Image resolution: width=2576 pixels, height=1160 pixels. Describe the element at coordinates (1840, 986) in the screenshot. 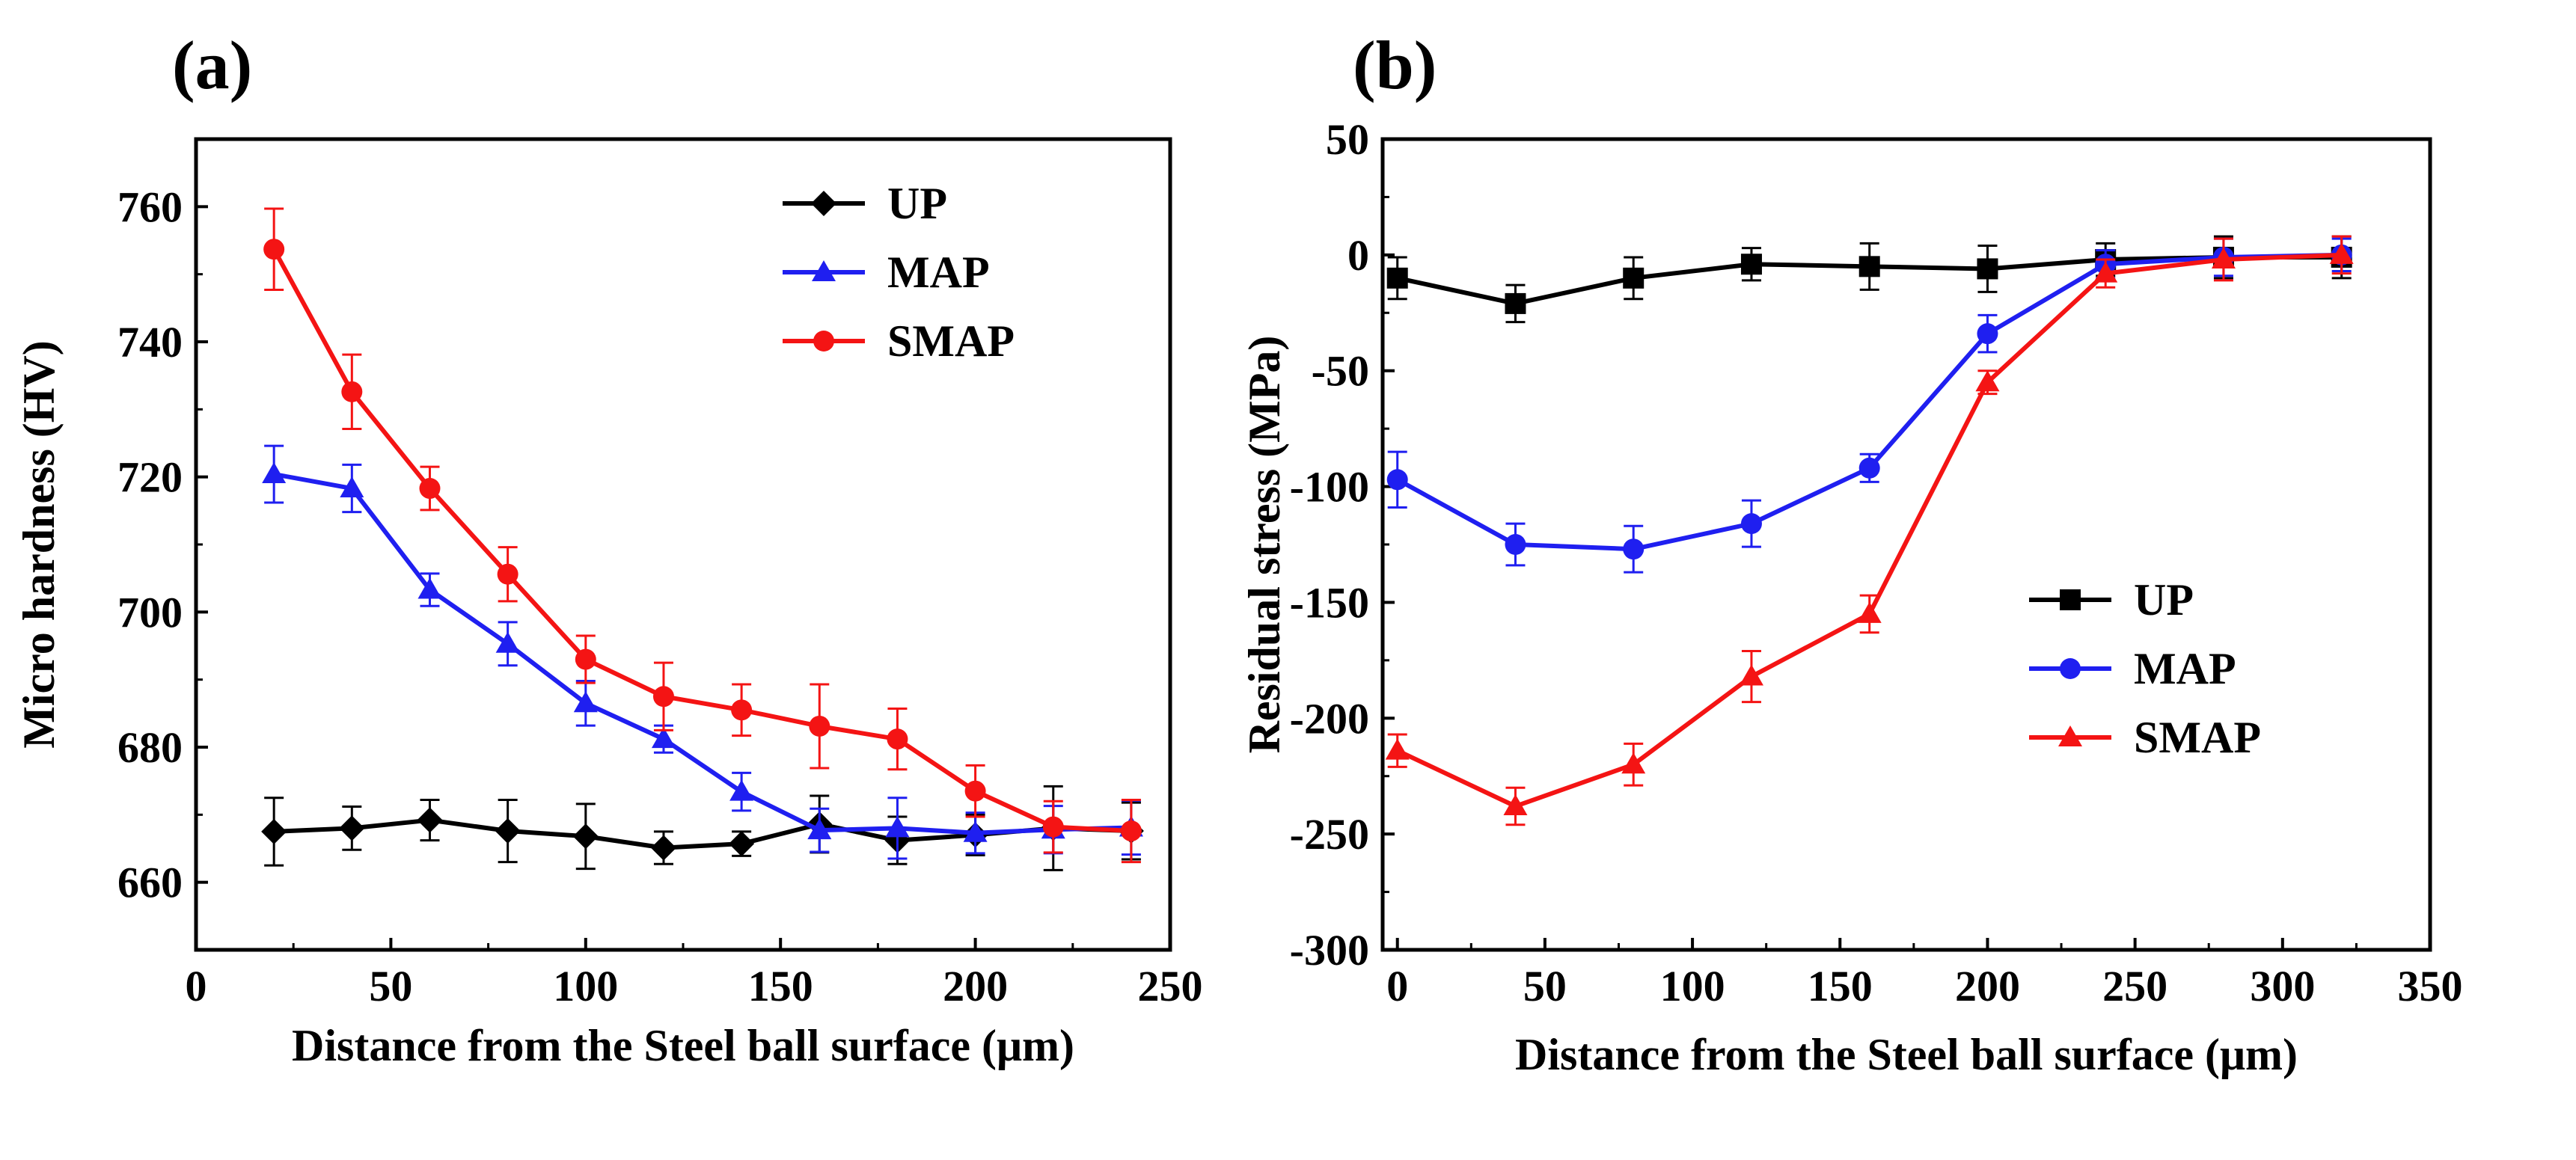

I see `x-tick-label: 150` at that location.